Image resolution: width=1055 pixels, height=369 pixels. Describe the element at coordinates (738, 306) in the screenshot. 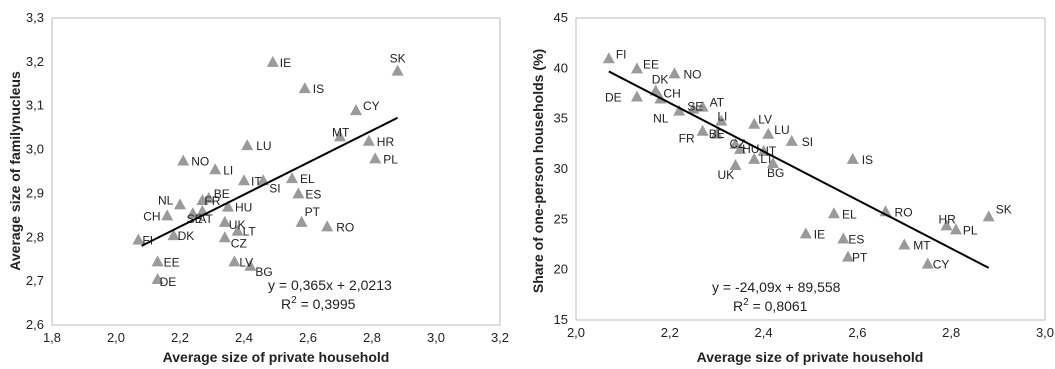

I see `right-r2-prefix: R` at that location.